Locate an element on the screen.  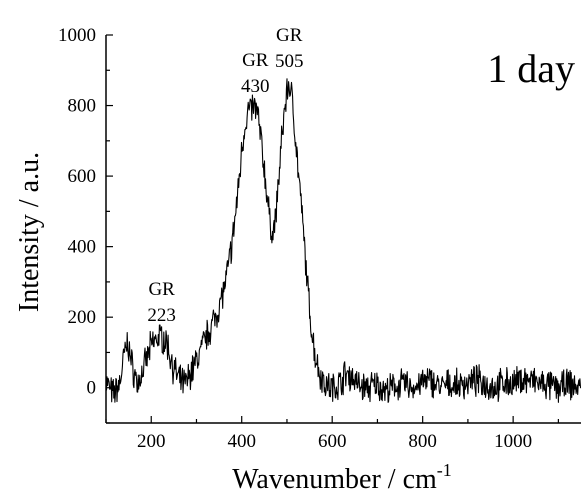
x-axis-title-superscript: -1 is located at coordinates (444, 470).